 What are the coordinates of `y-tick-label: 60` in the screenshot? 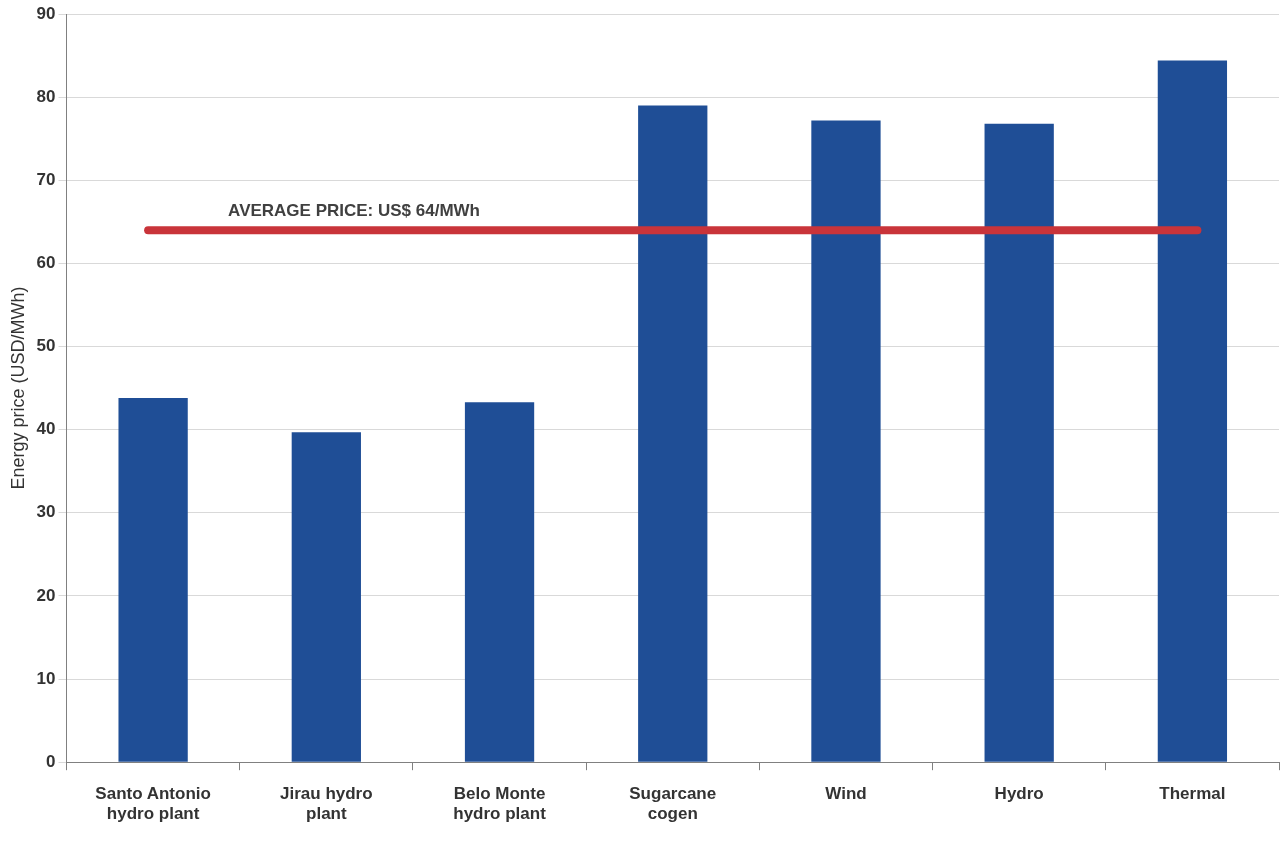 It's located at (46, 263).